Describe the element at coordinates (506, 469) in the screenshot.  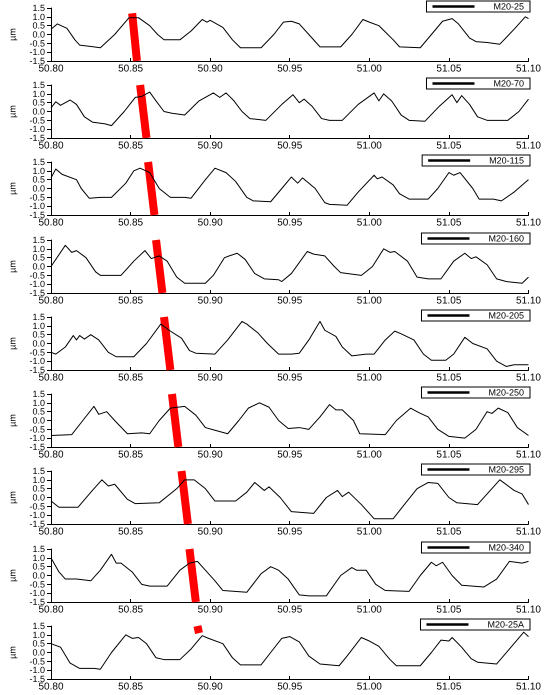
I see `legend-label: M20-295` at that location.